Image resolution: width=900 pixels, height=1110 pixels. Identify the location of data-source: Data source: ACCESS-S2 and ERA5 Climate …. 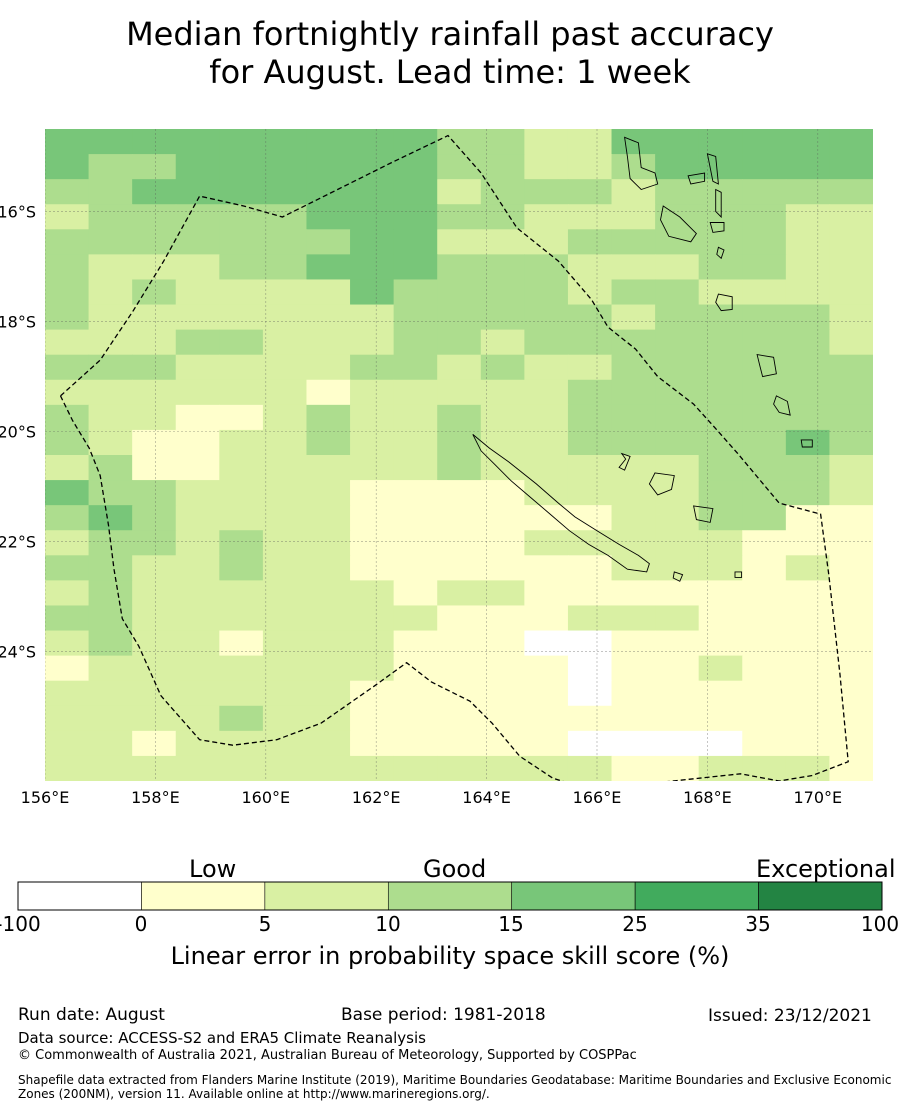
(222, 1038).